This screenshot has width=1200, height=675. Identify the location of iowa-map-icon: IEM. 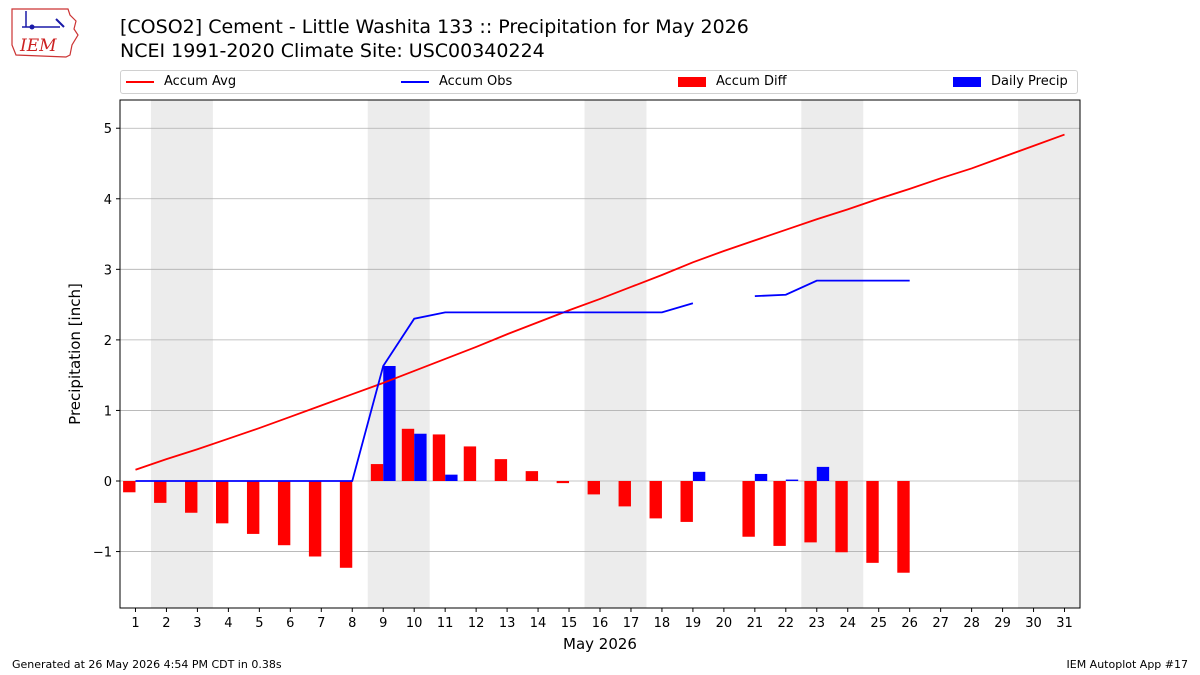
(45, 33).